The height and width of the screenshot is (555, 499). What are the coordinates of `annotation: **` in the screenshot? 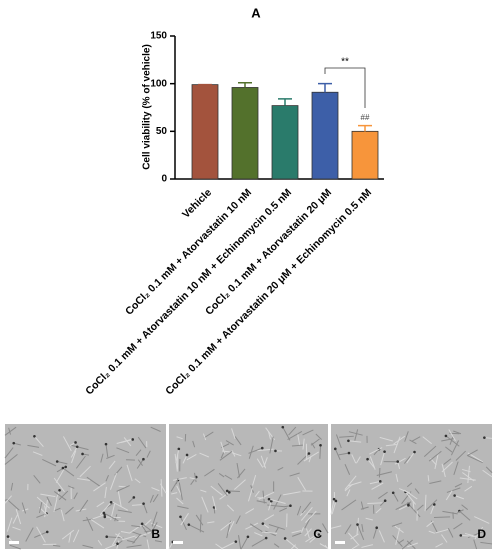 It's located at (345, 62).